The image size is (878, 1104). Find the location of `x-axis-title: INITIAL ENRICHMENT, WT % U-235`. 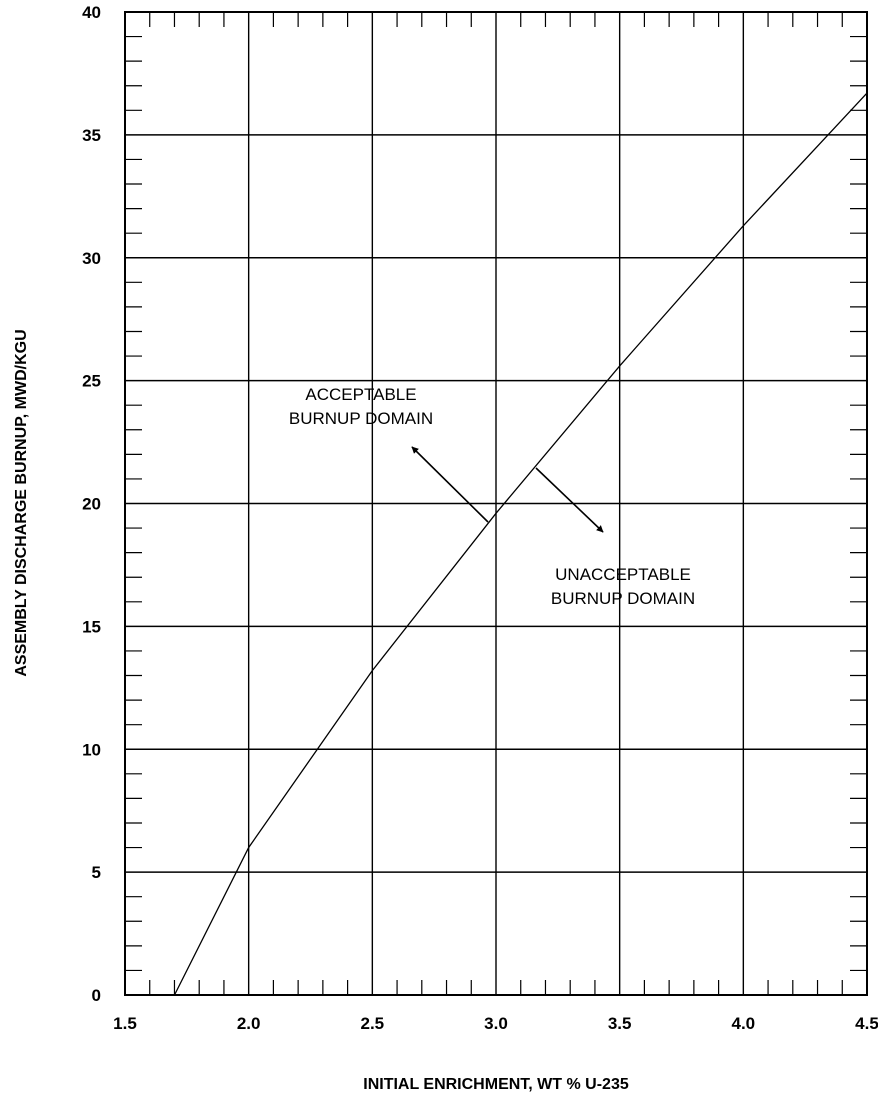

x-axis-title: INITIAL ENRICHMENT, WT % U-235 is located at coordinates (496, 1084).